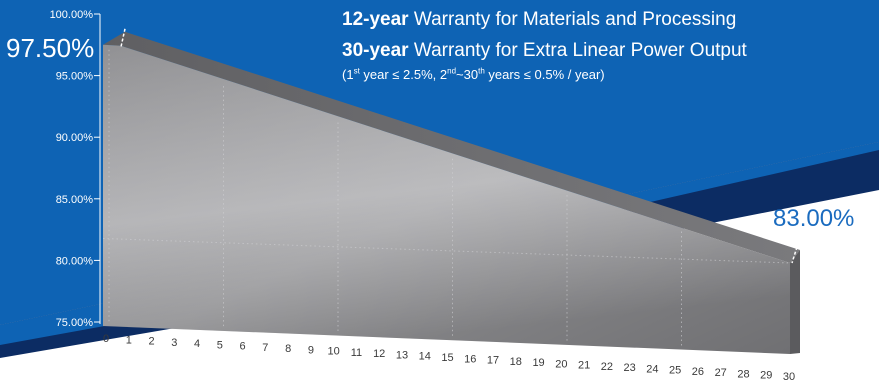 Image resolution: width=879 pixels, height=387 pixels. What do you see at coordinates (481, 71) in the screenshot?
I see `note-sup: th` at bounding box center [481, 71].